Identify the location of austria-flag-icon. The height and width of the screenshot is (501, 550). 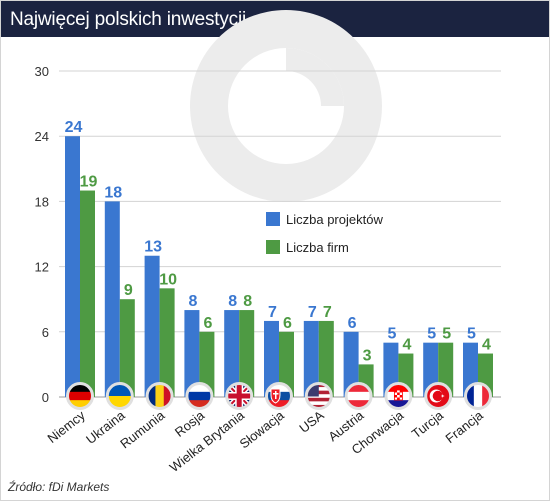
(358, 396).